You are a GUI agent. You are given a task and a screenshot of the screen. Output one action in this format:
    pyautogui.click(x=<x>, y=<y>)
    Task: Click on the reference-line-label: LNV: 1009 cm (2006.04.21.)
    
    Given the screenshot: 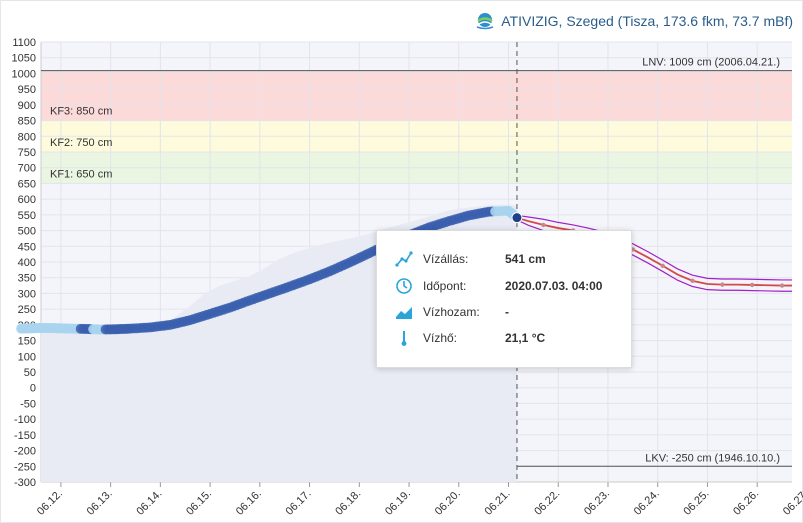 What is the action you would take?
    pyautogui.click(x=711, y=63)
    